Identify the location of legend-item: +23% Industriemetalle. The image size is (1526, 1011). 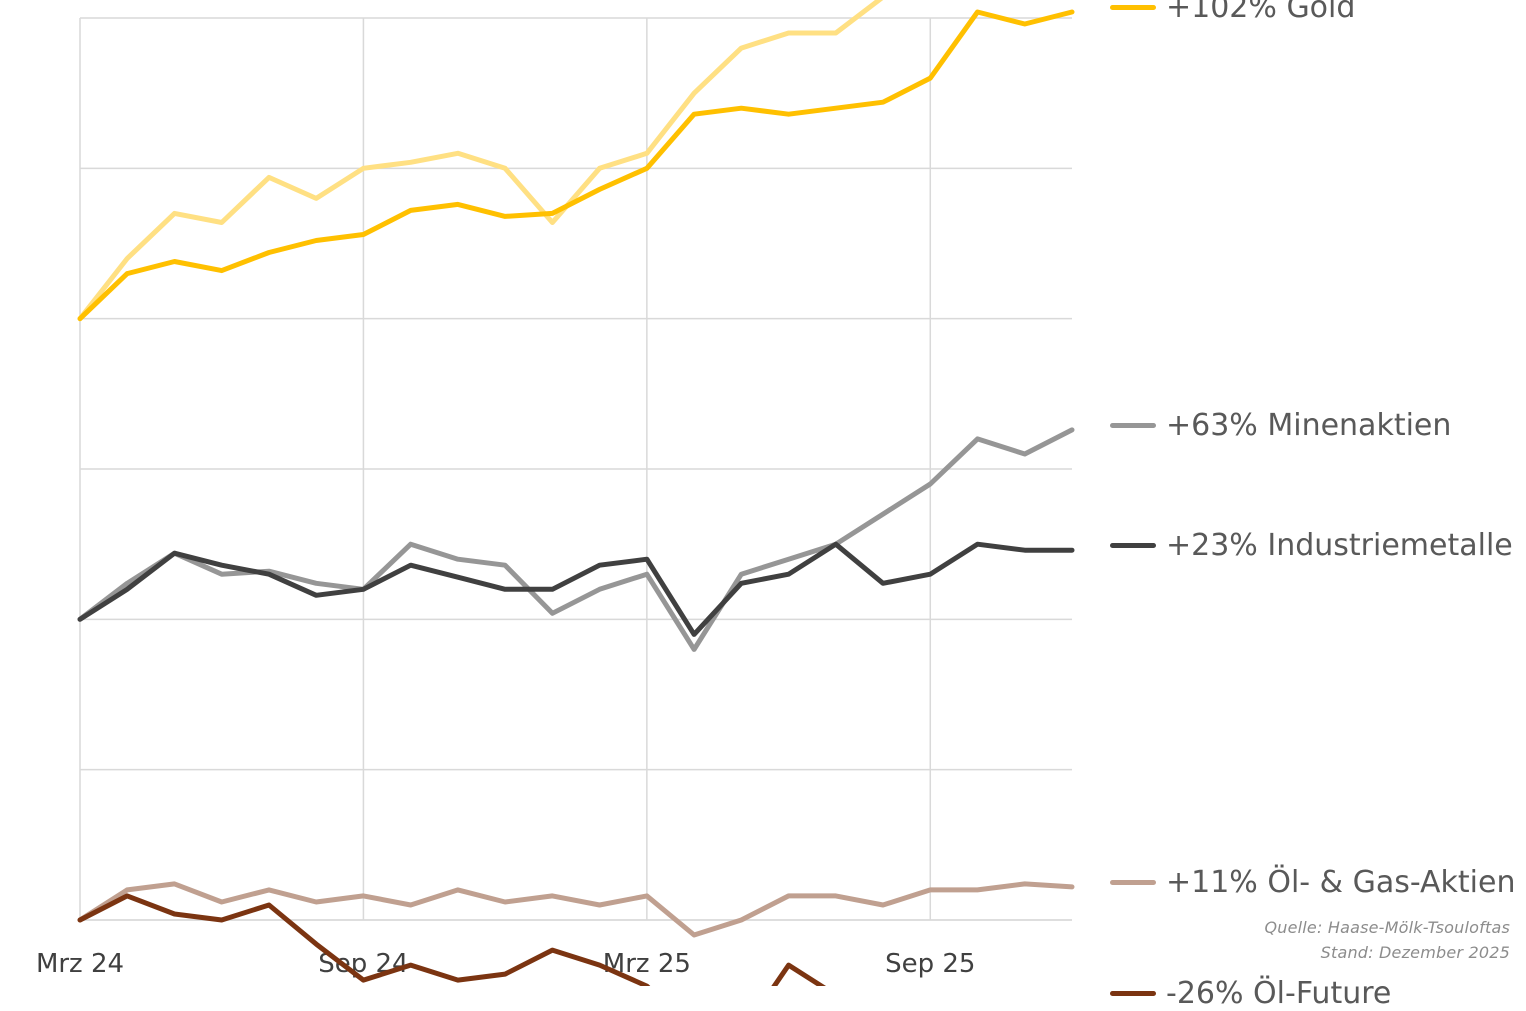
(1311, 545).